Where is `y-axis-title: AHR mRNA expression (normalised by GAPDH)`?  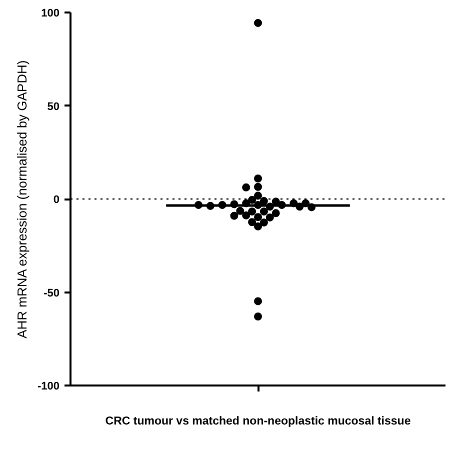
y-axis-title: AHR mRNA expression (normalised by GAPDH) is located at coordinates (22, 199).